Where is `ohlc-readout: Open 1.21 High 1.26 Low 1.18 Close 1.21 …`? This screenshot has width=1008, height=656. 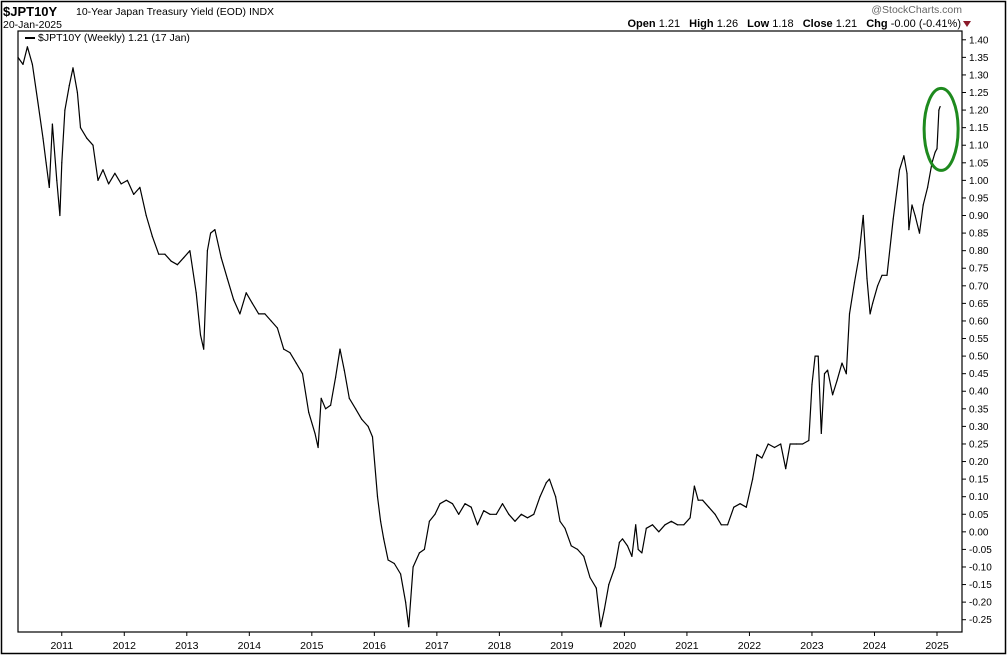
ohlc-readout: Open 1.21 High 1.26 Low 1.18 Close 1.21 … is located at coordinates (795, 24).